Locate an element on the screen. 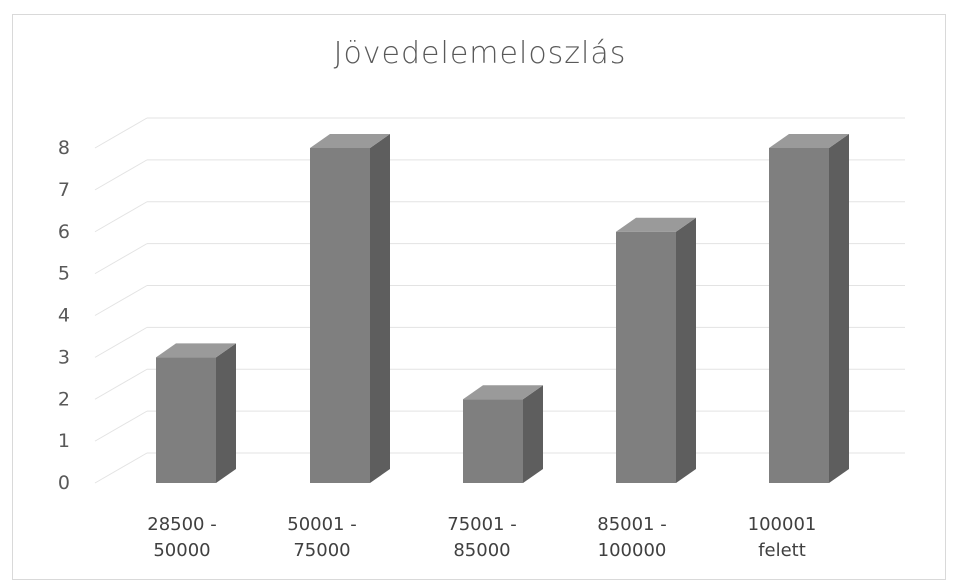 The width and height of the screenshot is (960, 585). y-tick-label: 1 is located at coordinates (64, 441).